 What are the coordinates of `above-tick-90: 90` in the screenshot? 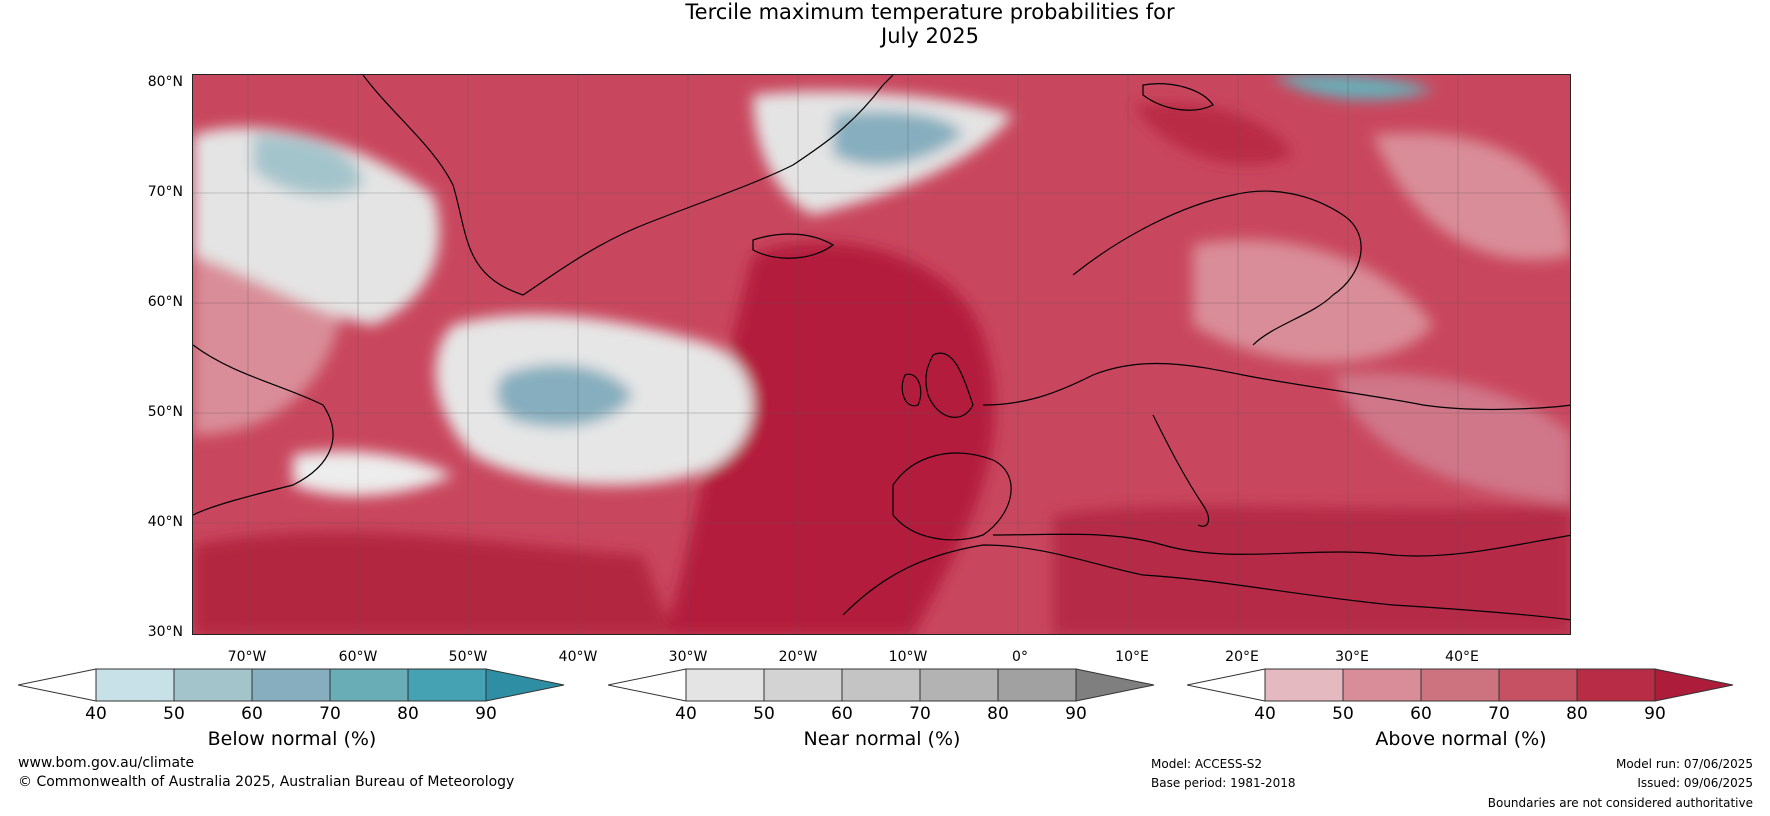 It's located at (1655, 714).